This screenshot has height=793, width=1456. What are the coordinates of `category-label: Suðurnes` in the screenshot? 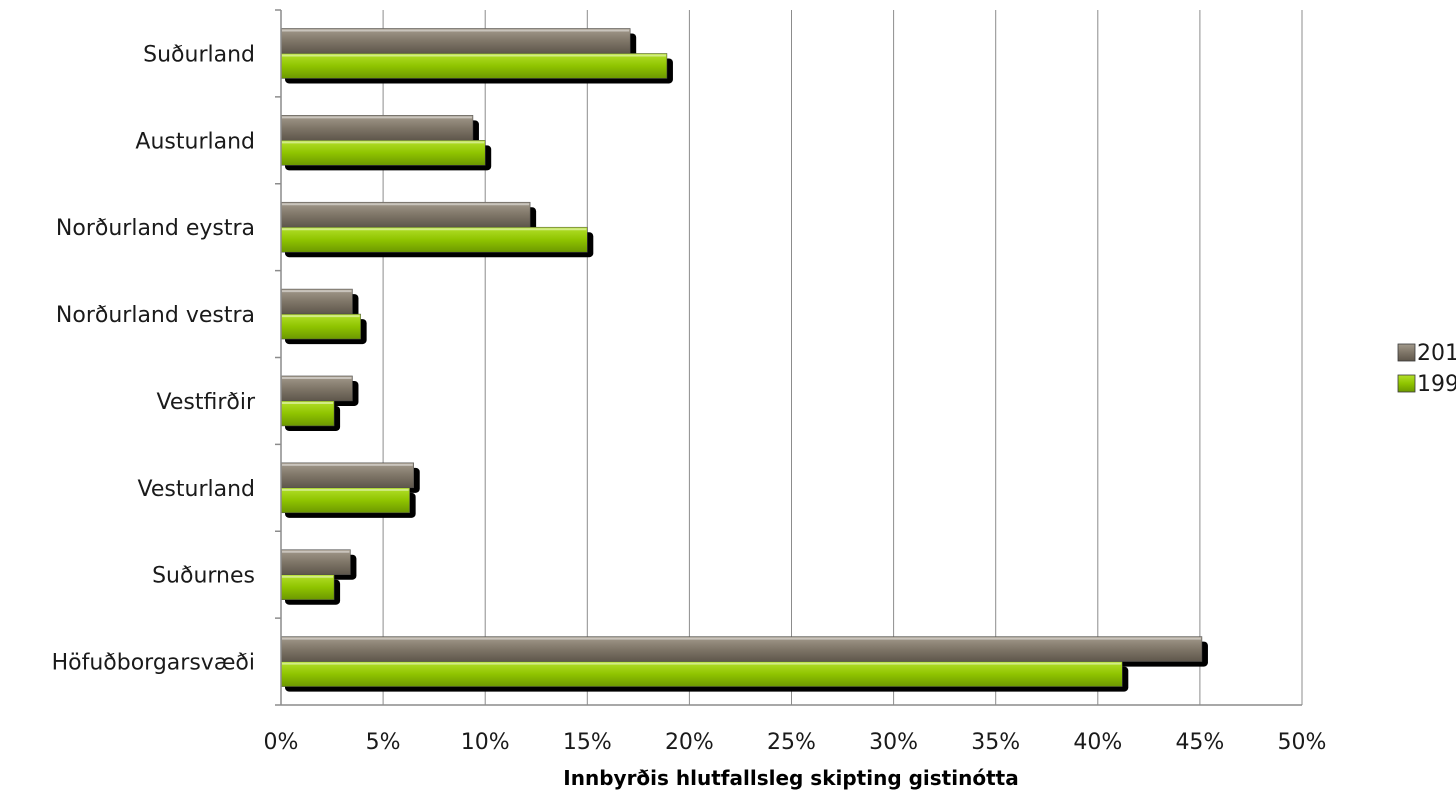 It's located at (203, 576).